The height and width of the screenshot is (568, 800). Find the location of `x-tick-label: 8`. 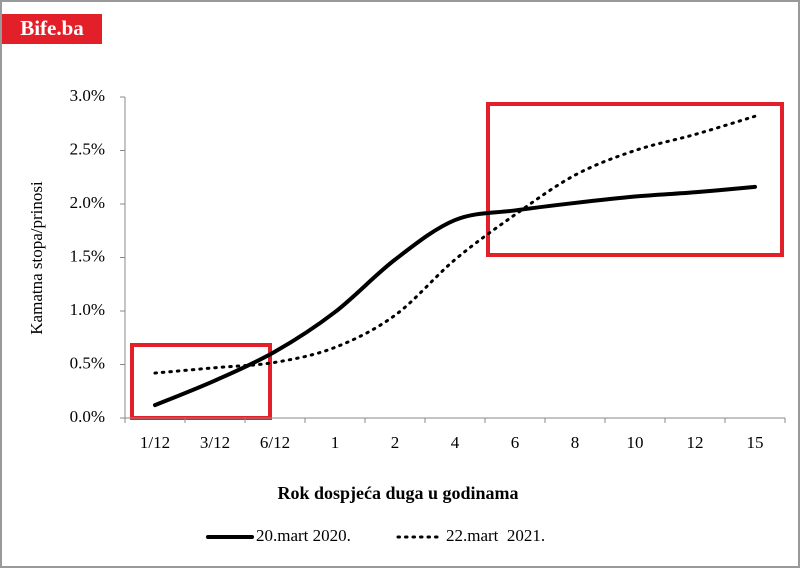

x-tick-label: 8 is located at coordinates (575, 442).